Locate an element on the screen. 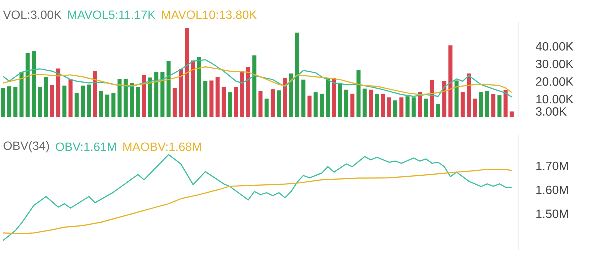 The width and height of the screenshot is (600, 263). y-tick-label: 30.00K is located at coordinates (555, 64).